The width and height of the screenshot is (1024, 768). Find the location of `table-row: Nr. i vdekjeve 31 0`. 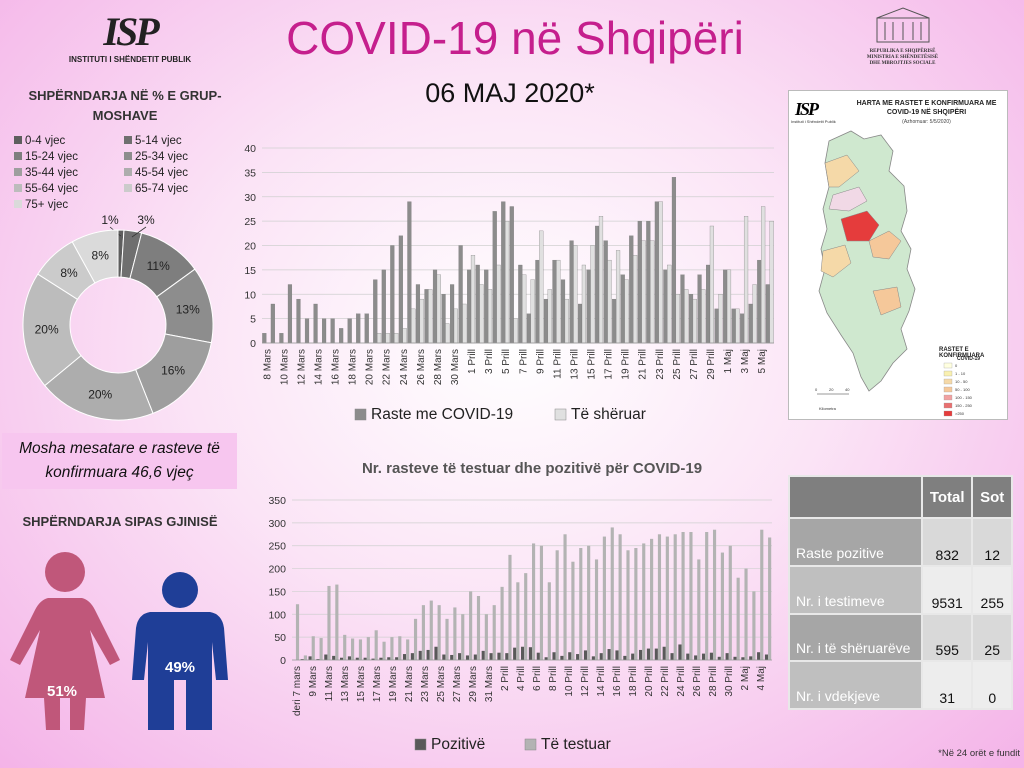

table-row: Nr. i vdekjeve 31 0 is located at coordinates (900, 685).